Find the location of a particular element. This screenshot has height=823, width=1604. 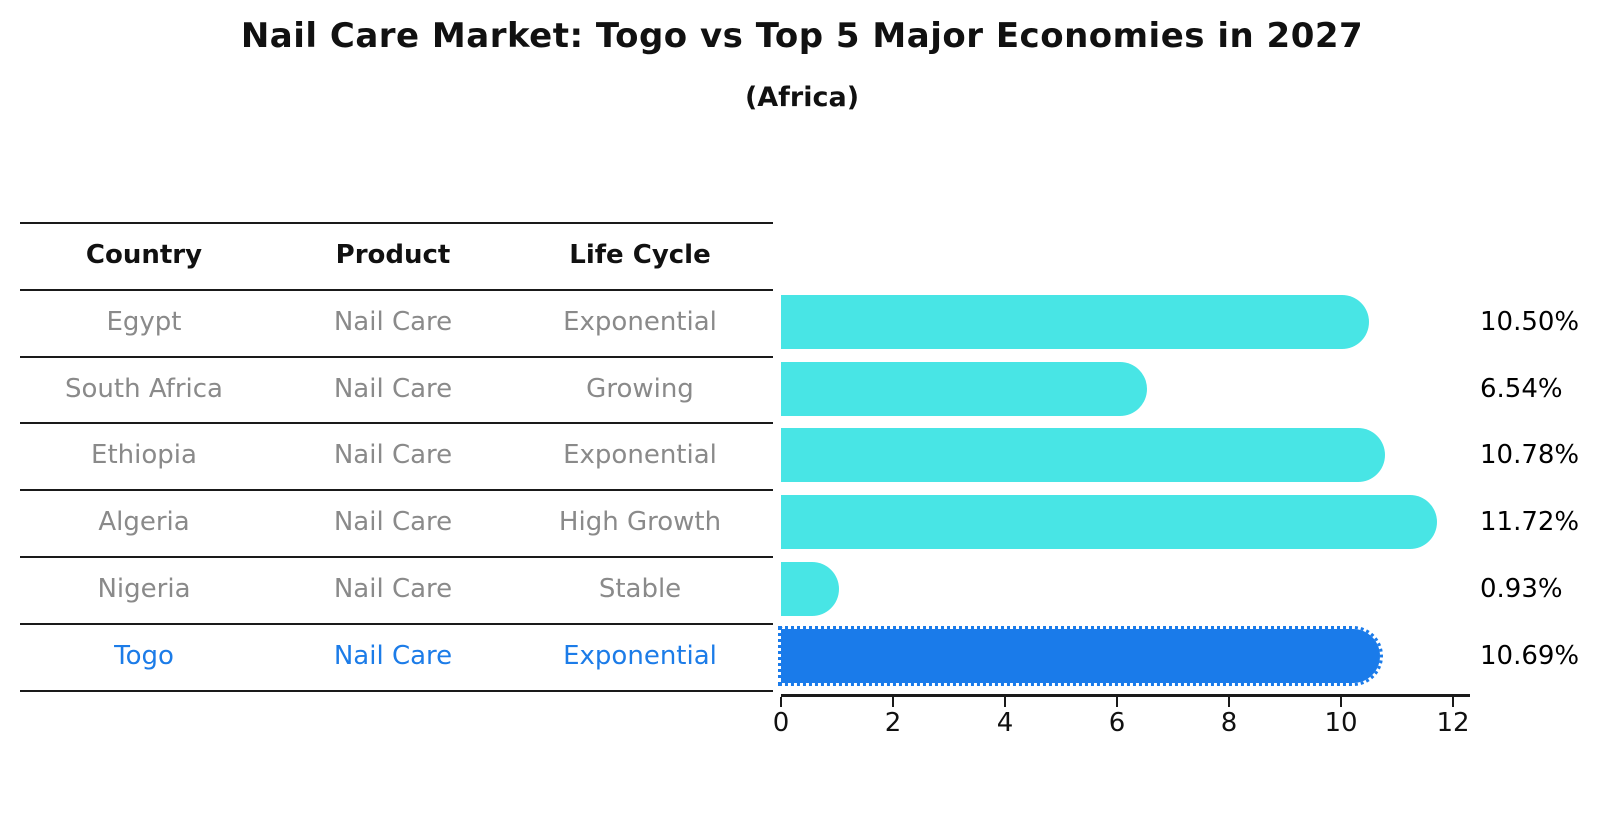

cell-life-cycle: Stable is located at coordinates (640, 589).